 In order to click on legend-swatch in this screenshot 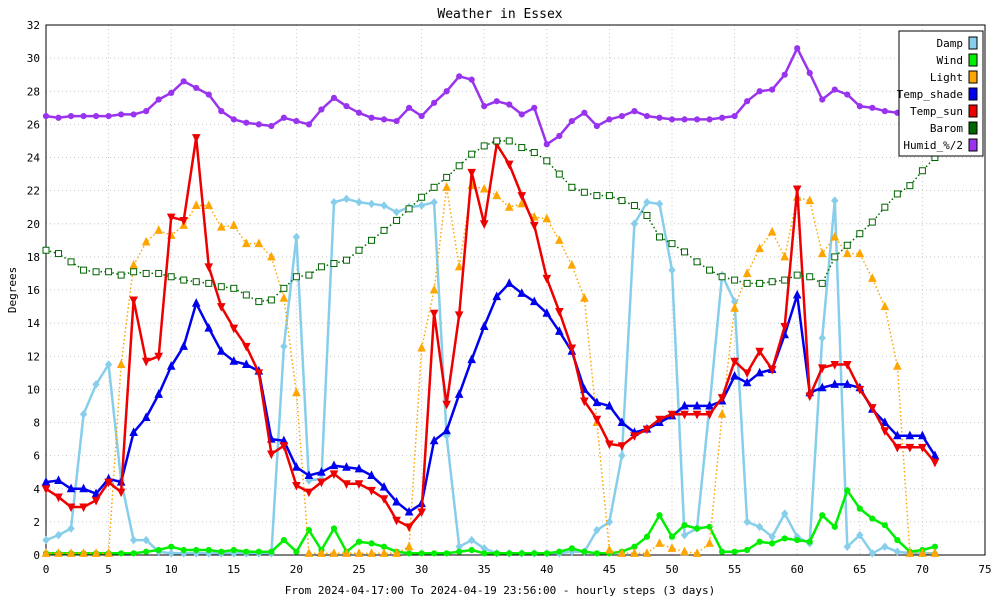, I will do `click(973, 60)`.